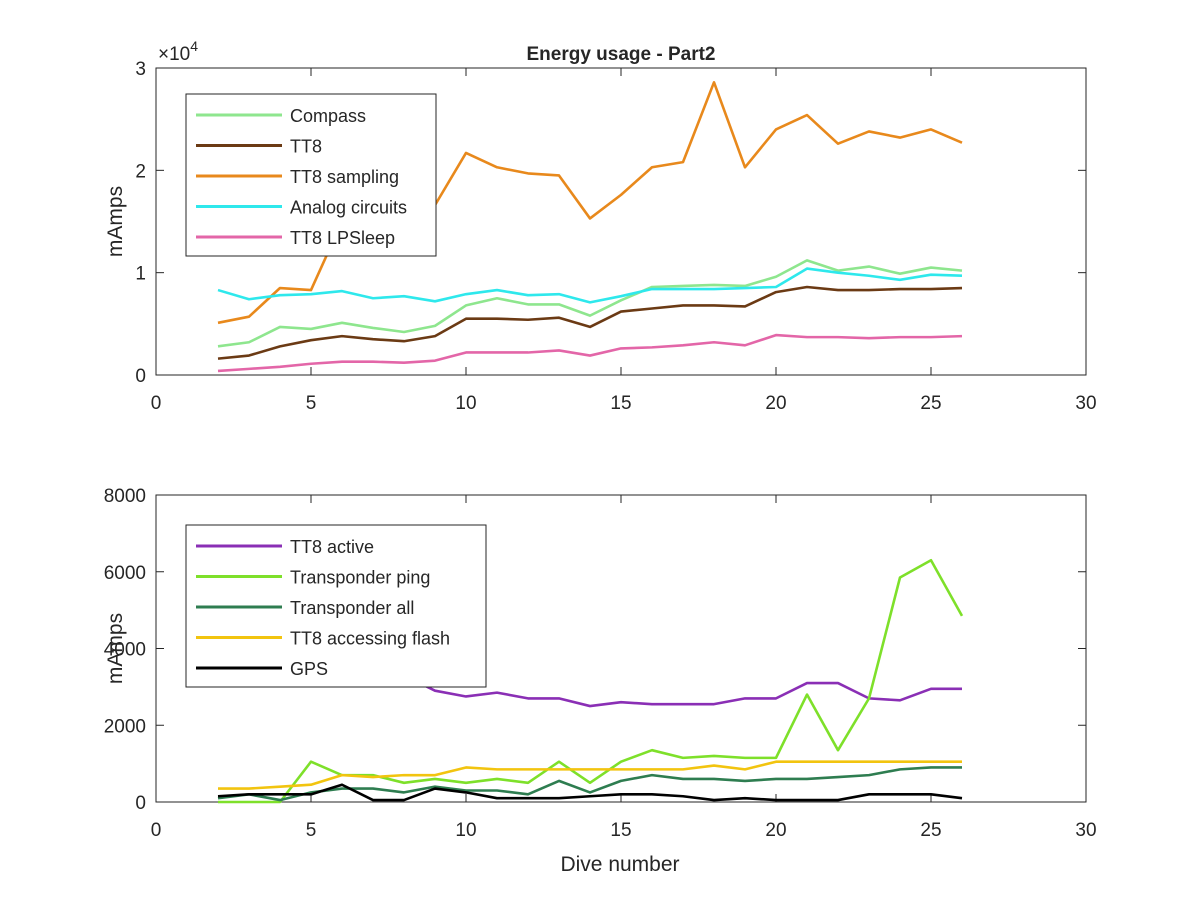  Describe the element at coordinates (306, 147) in the screenshot. I see `legend-label: TT8` at that location.